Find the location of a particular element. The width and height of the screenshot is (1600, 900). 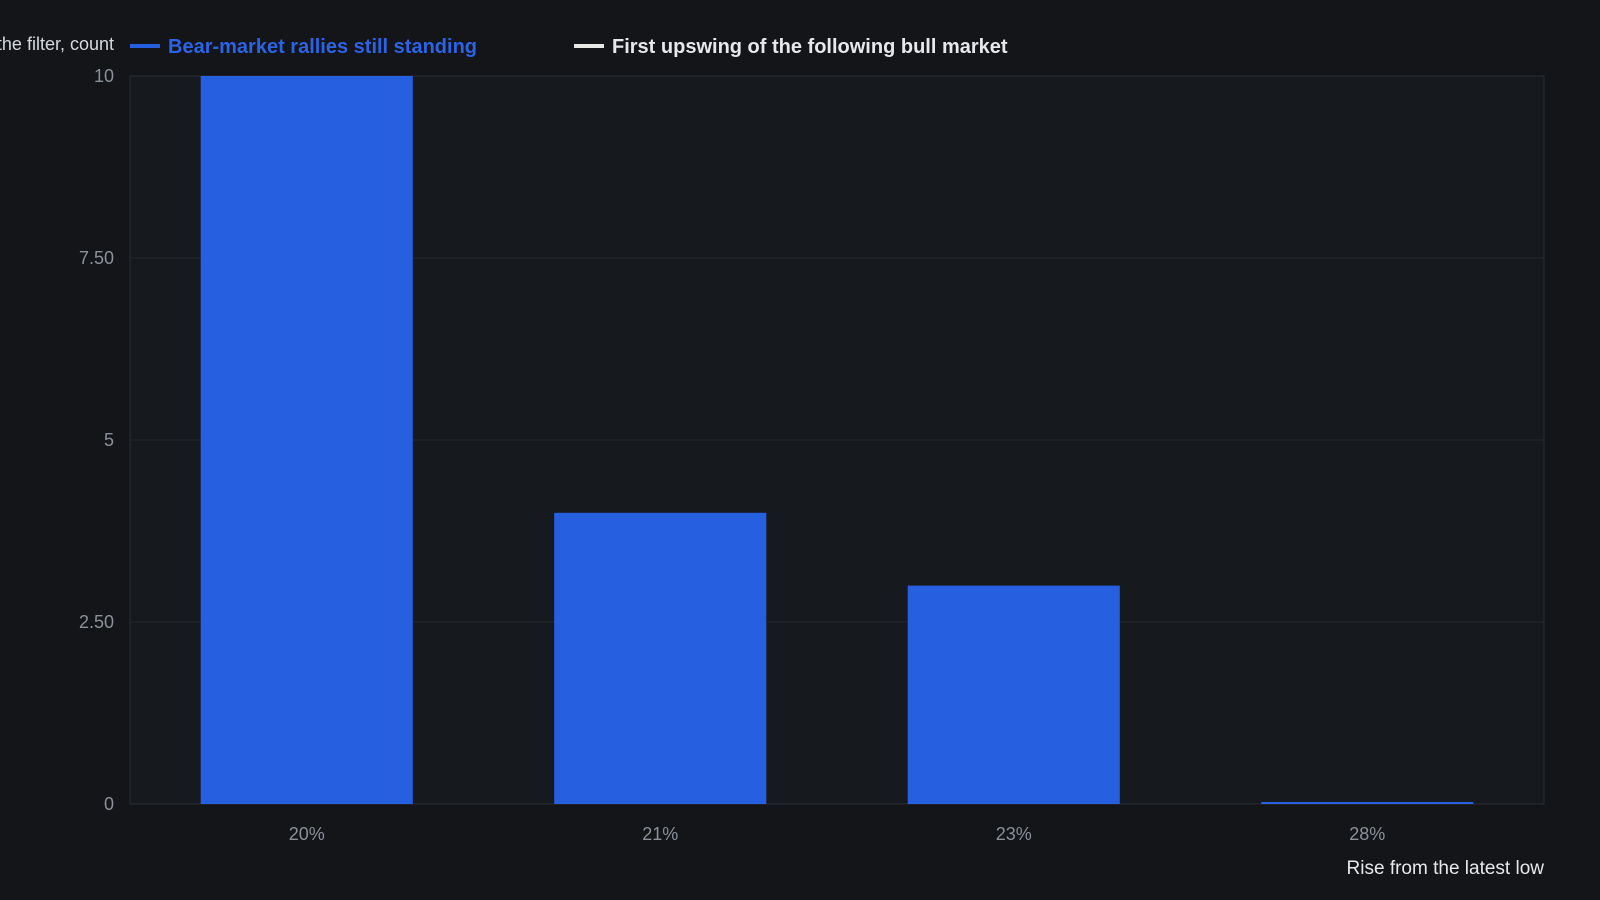

y-axis-ticks: 0 2.50 5 7.50 10 is located at coordinates (96, 440).